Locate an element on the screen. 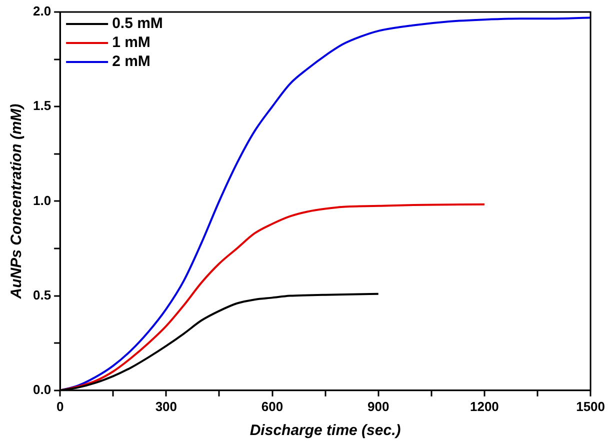 The image size is (608, 446). legend-label: 0.5 mM is located at coordinates (137, 23).